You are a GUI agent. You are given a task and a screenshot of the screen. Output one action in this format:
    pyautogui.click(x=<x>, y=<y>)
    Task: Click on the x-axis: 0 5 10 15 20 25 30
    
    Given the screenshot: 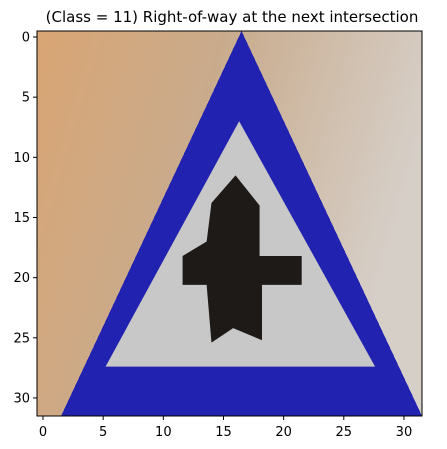 What is the action you would take?
    pyautogui.click(x=225, y=428)
    